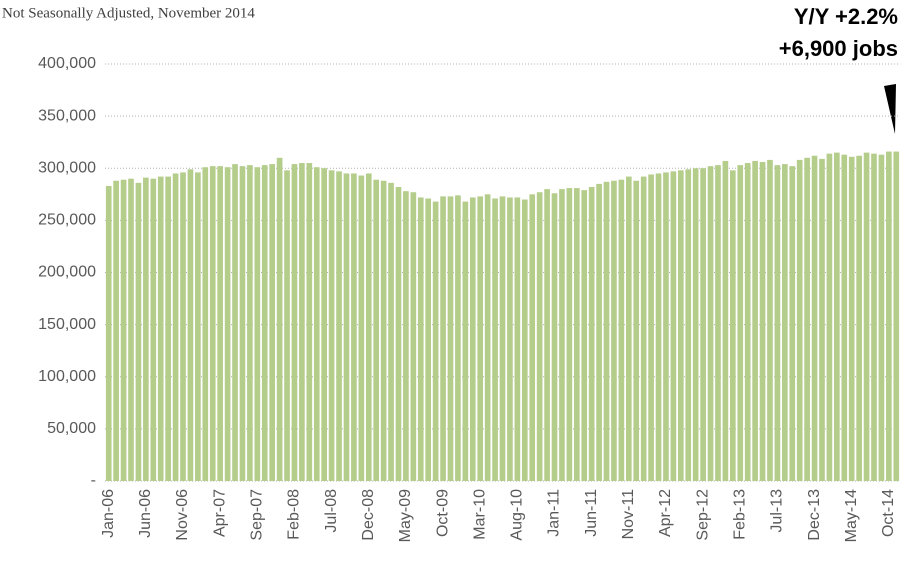 The width and height of the screenshot is (904, 561). Describe the element at coordinates (67, 324) in the screenshot. I see `y-tick-label: 150,000` at that location.